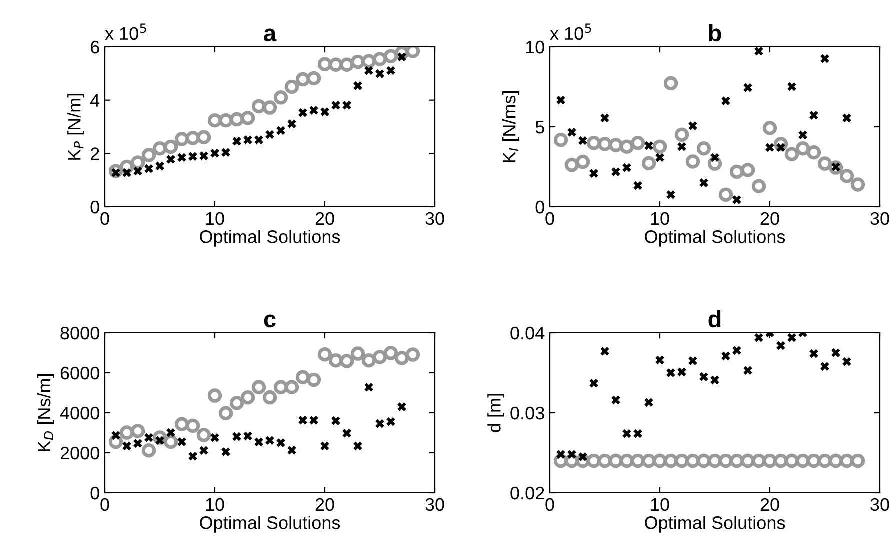  I want to click on y-tick-label: 2, so click(95, 154).